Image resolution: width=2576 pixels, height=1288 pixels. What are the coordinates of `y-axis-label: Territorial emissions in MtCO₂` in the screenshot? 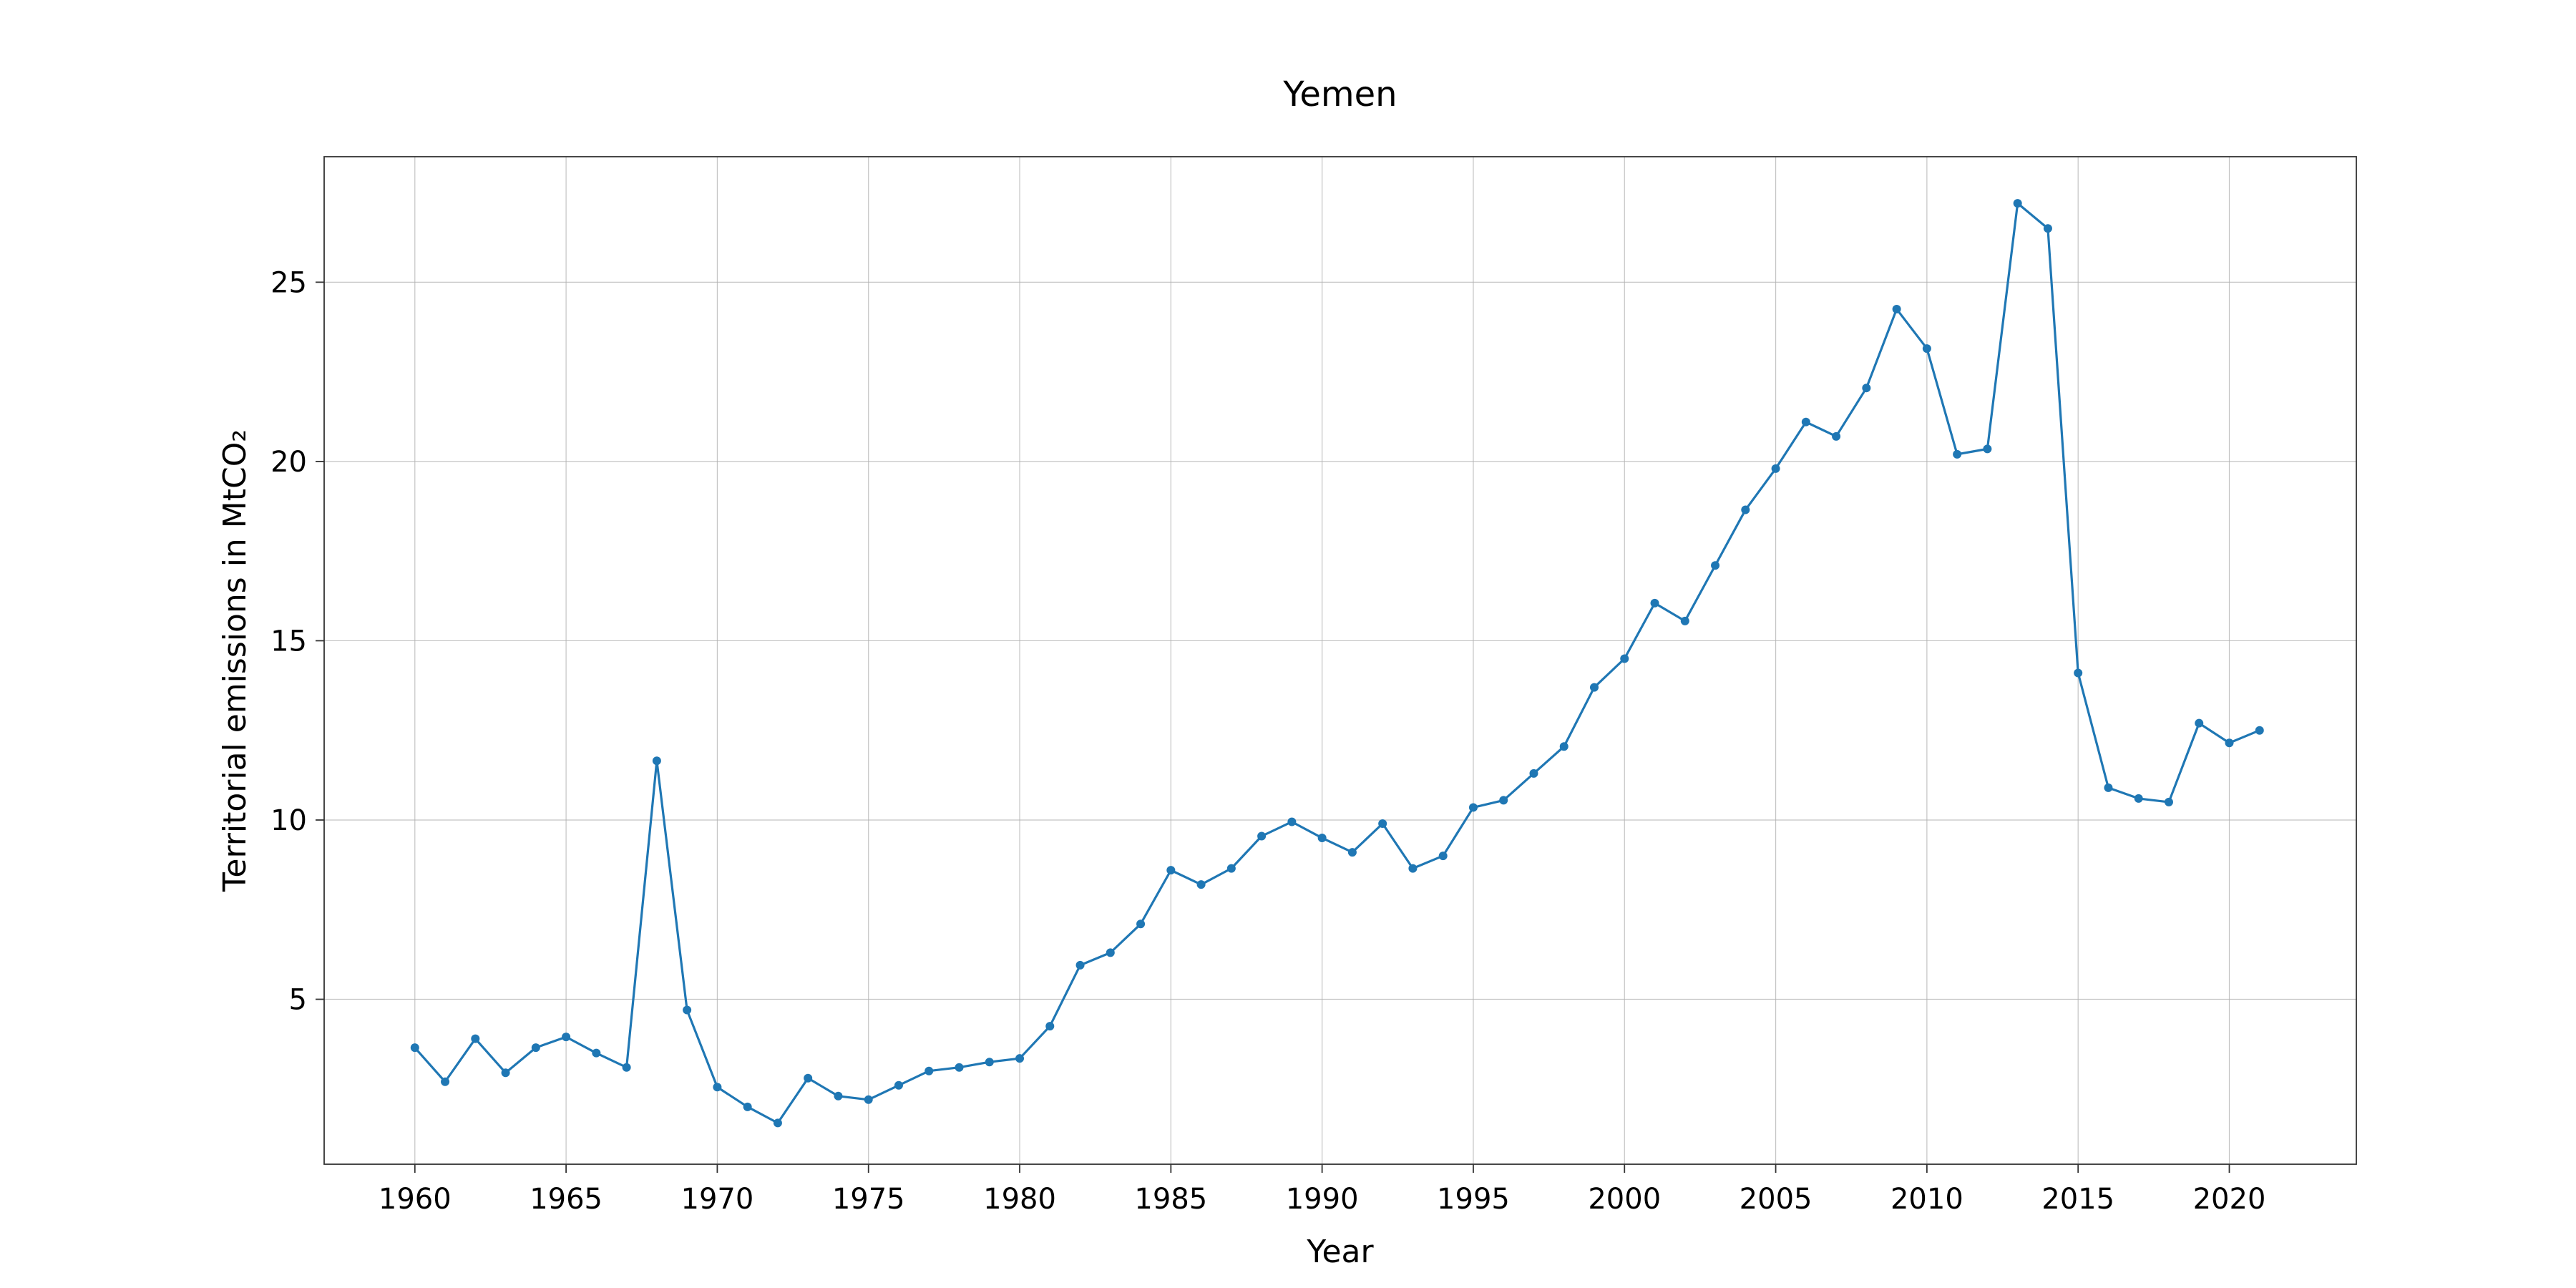 It's located at (235, 660).